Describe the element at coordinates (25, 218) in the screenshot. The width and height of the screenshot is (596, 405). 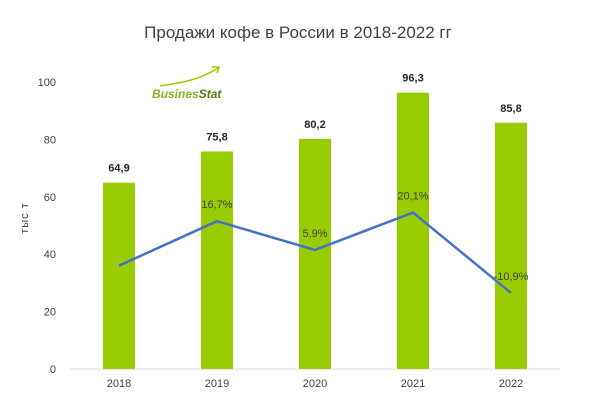
I see `y-axis-label: тыс т` at that location.